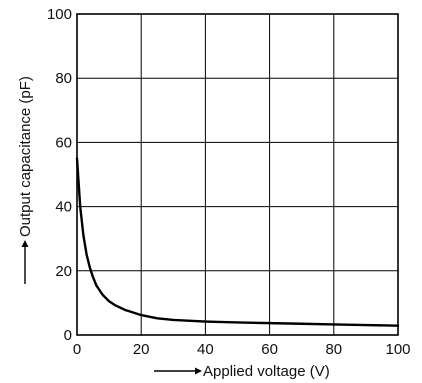 The width and height of the screenshot is (422, 383). Describe the element at coordinates (63, 207) in the screenshot. I see `y-tick-label: 40` at that location.